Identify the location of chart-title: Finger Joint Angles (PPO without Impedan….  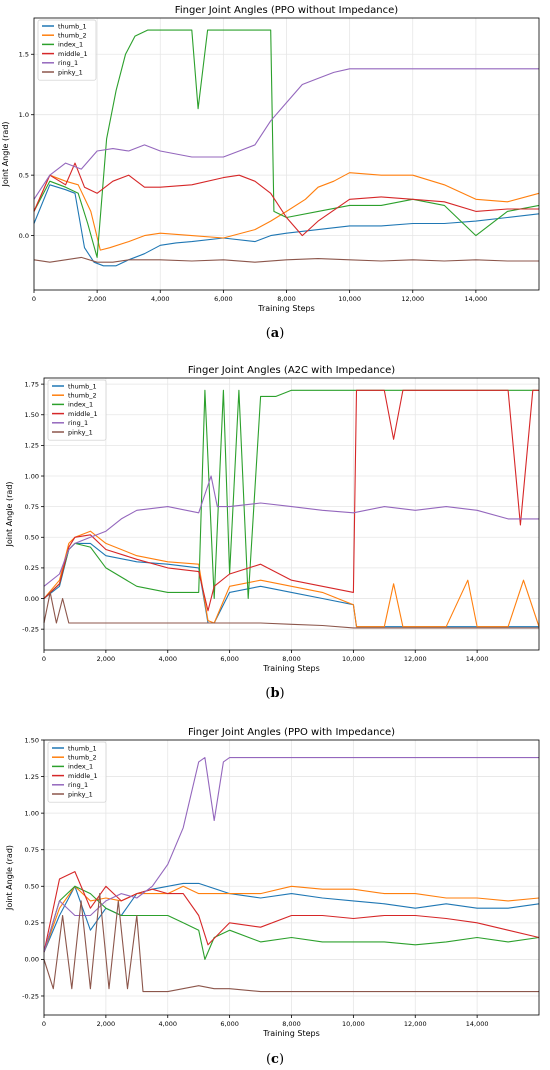
(286, 10).